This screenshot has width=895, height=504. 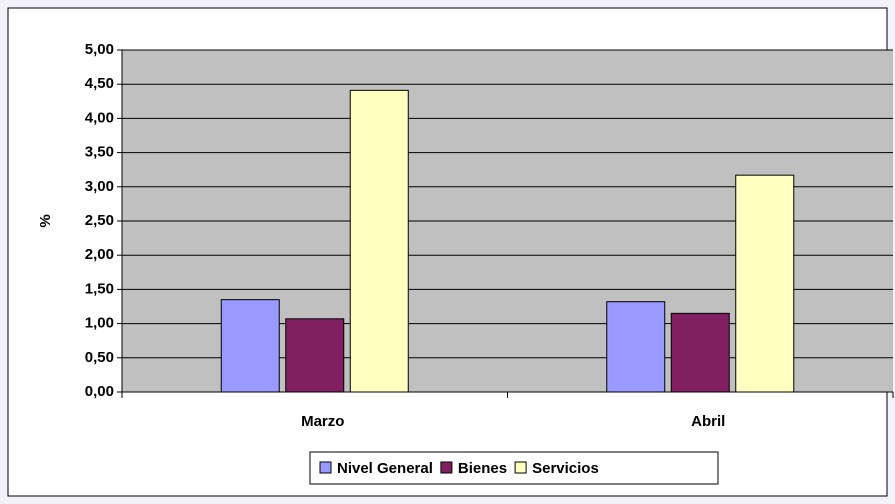 What do you see at coordinates (99, 391) in the screenshot?
I see `y-tick-label: 0,00` at bounding box center [99, 391].